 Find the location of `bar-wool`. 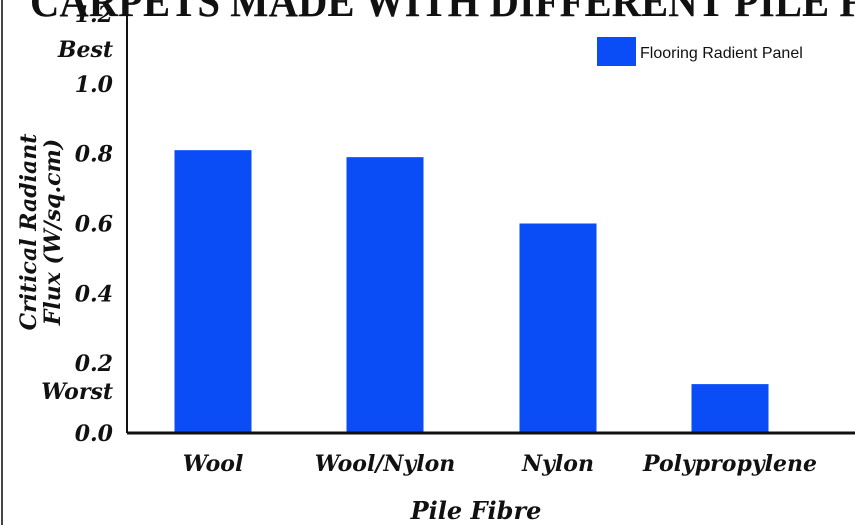

bar-wool is located at coordinates (213, 292).